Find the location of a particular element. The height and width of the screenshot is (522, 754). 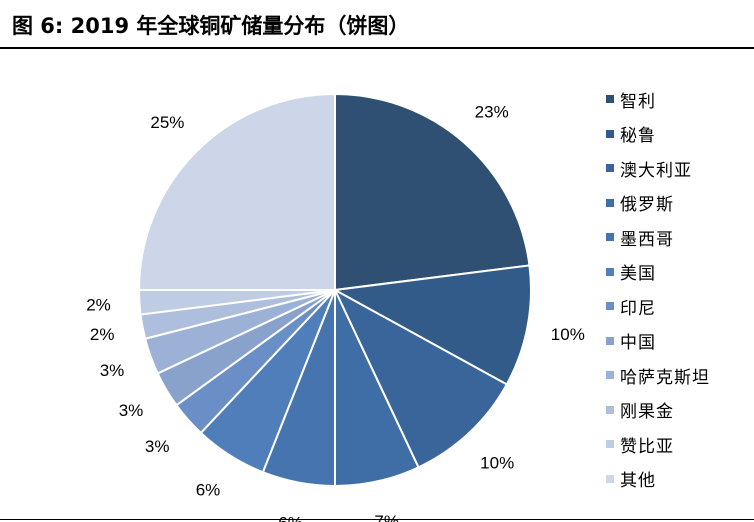

legend-label: 澳大利亚 is located at coordinates (656, 170).